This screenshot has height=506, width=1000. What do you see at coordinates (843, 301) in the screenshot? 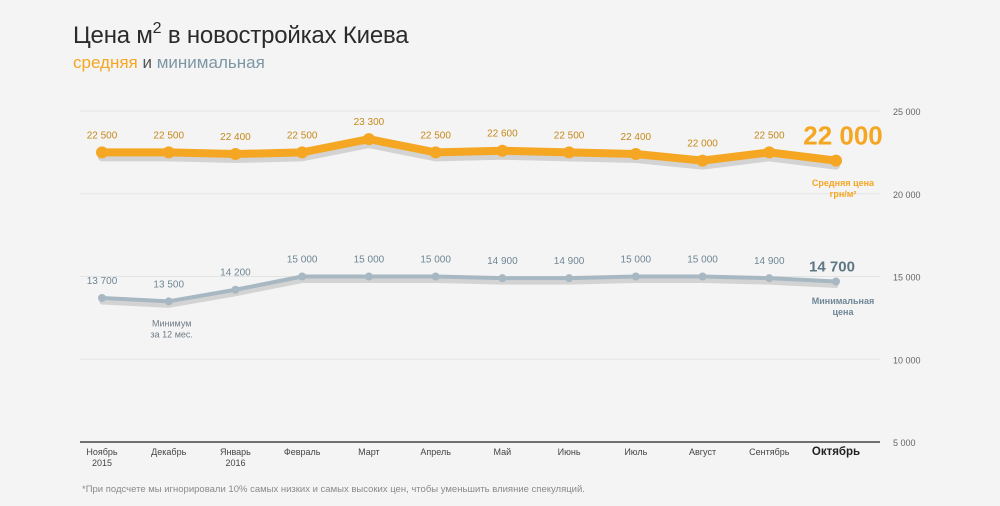
I see `series-end-label: Минимальная` at bounding box center [843, 301].